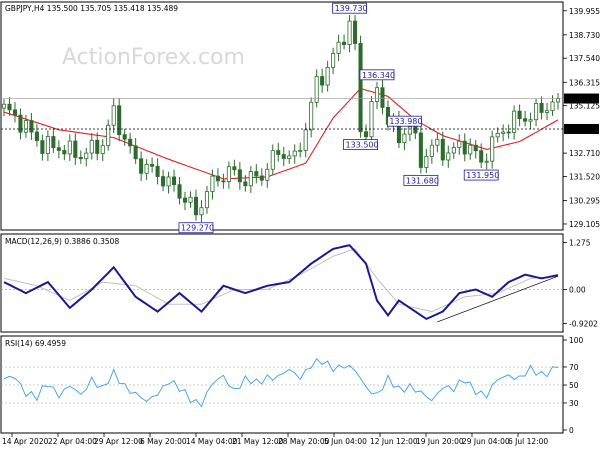 The image size is (600, 450). I want to click on support-level-tag-box, so click(581, 128).